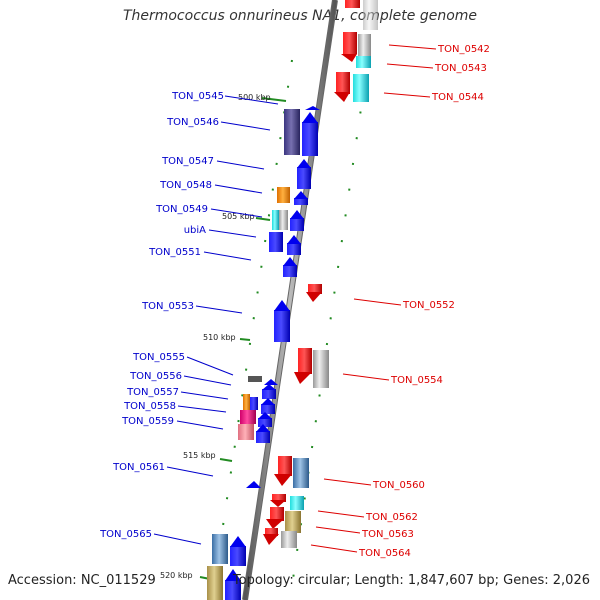  I want to click on gene-label: TON_0562, so click(391, 517).